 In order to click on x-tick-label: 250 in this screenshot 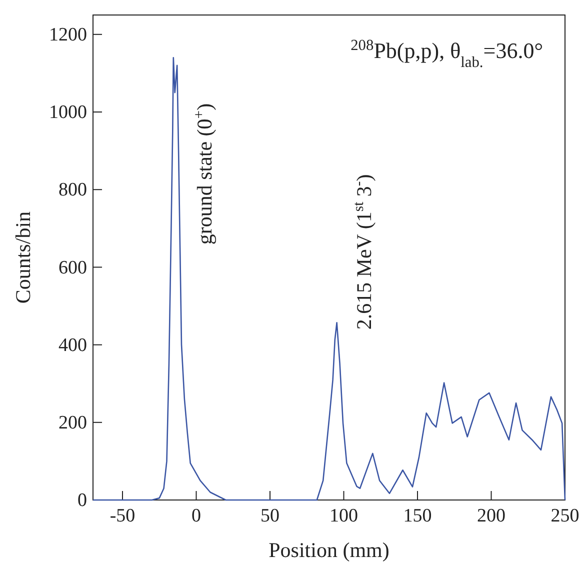, I will do `click(565, 515)`.